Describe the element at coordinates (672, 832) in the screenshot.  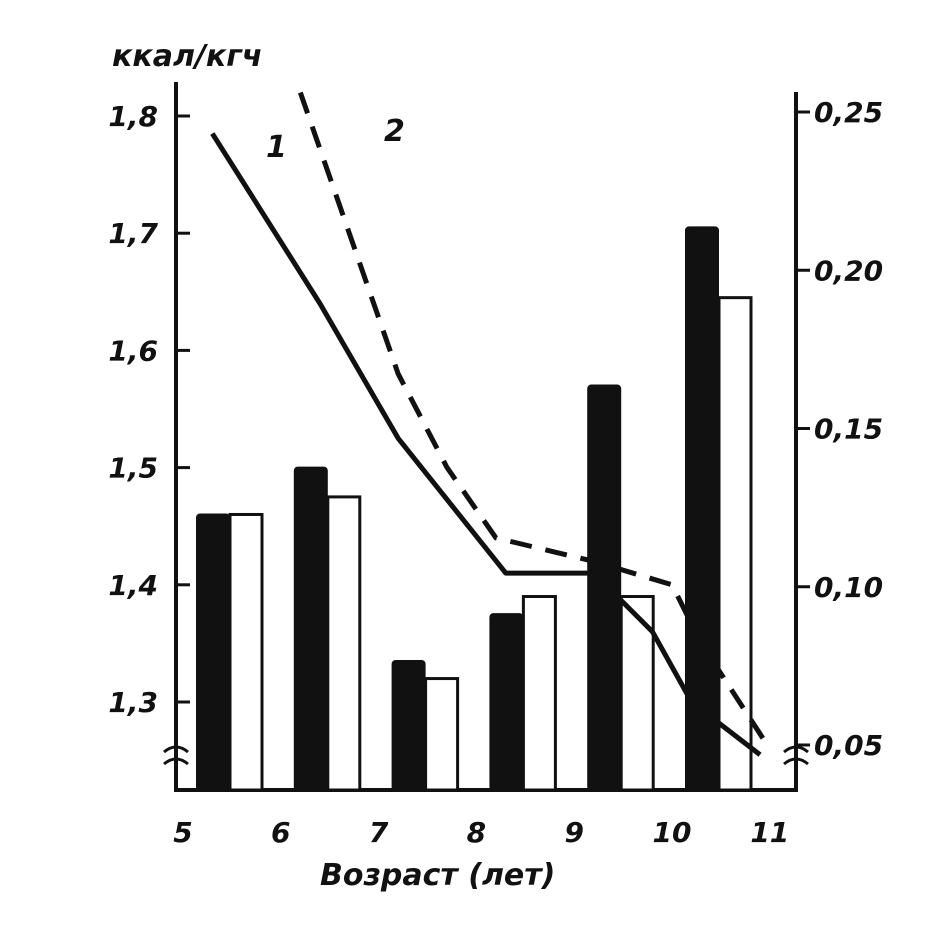
I see `x-tick-label: 10` at that location.